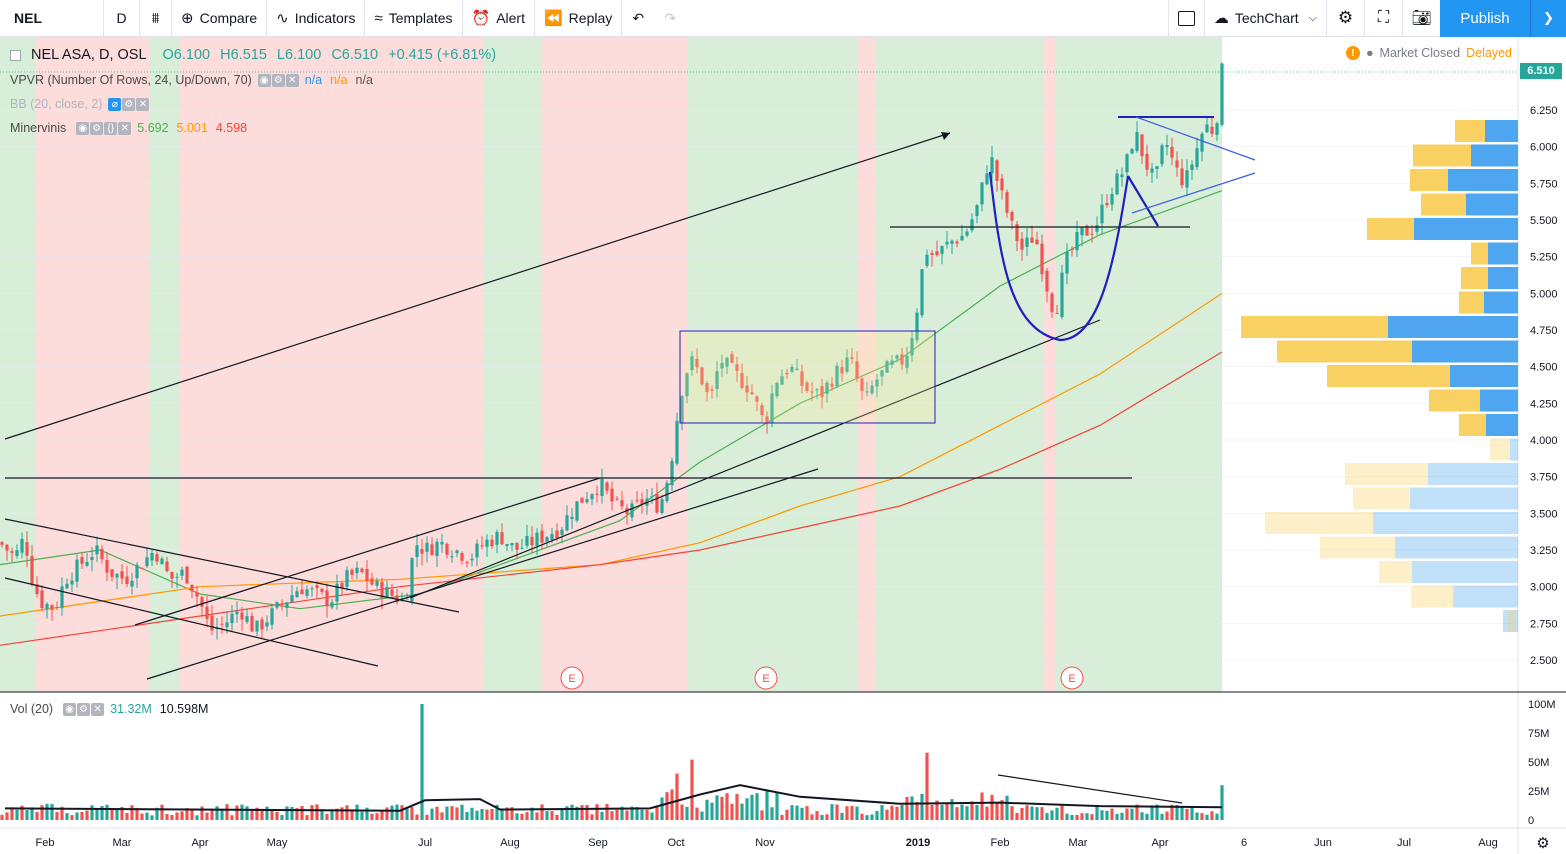  What do you see at coordinates (414, 18) in the screenshot?
I see `templates-button: ≈ Templates` at bounding box center [414, 18].